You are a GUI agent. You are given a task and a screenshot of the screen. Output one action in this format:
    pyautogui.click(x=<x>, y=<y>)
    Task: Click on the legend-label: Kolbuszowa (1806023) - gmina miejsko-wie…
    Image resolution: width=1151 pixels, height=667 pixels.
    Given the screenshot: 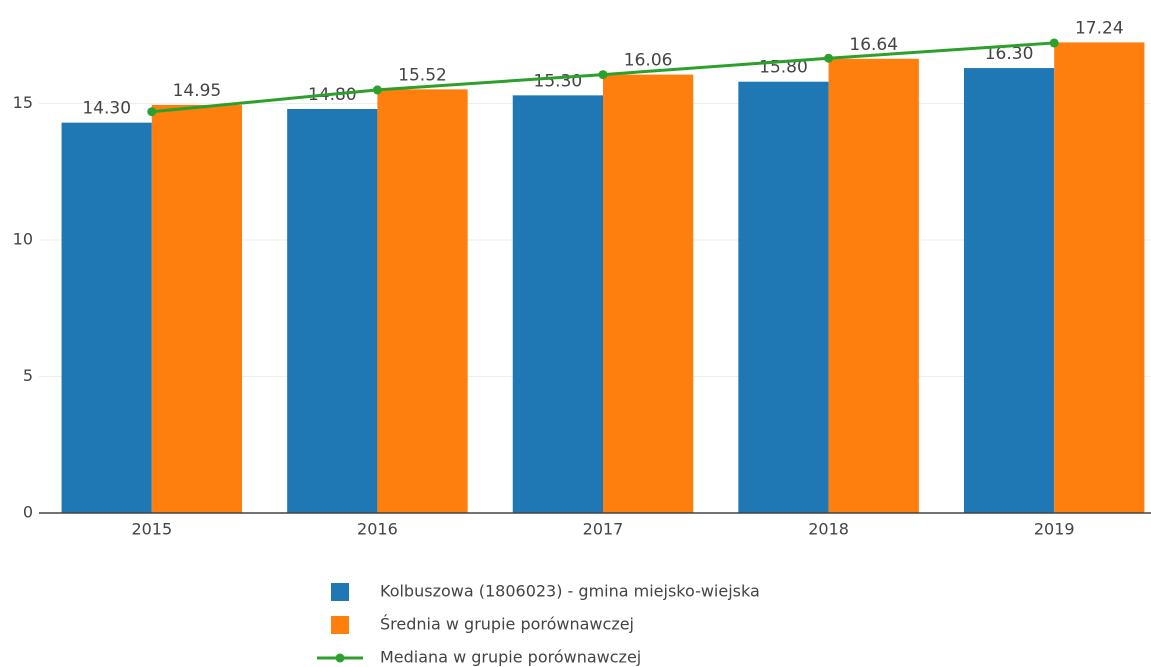 What is the action you would take?
    pyautogui.click(x=570, y=591)
    